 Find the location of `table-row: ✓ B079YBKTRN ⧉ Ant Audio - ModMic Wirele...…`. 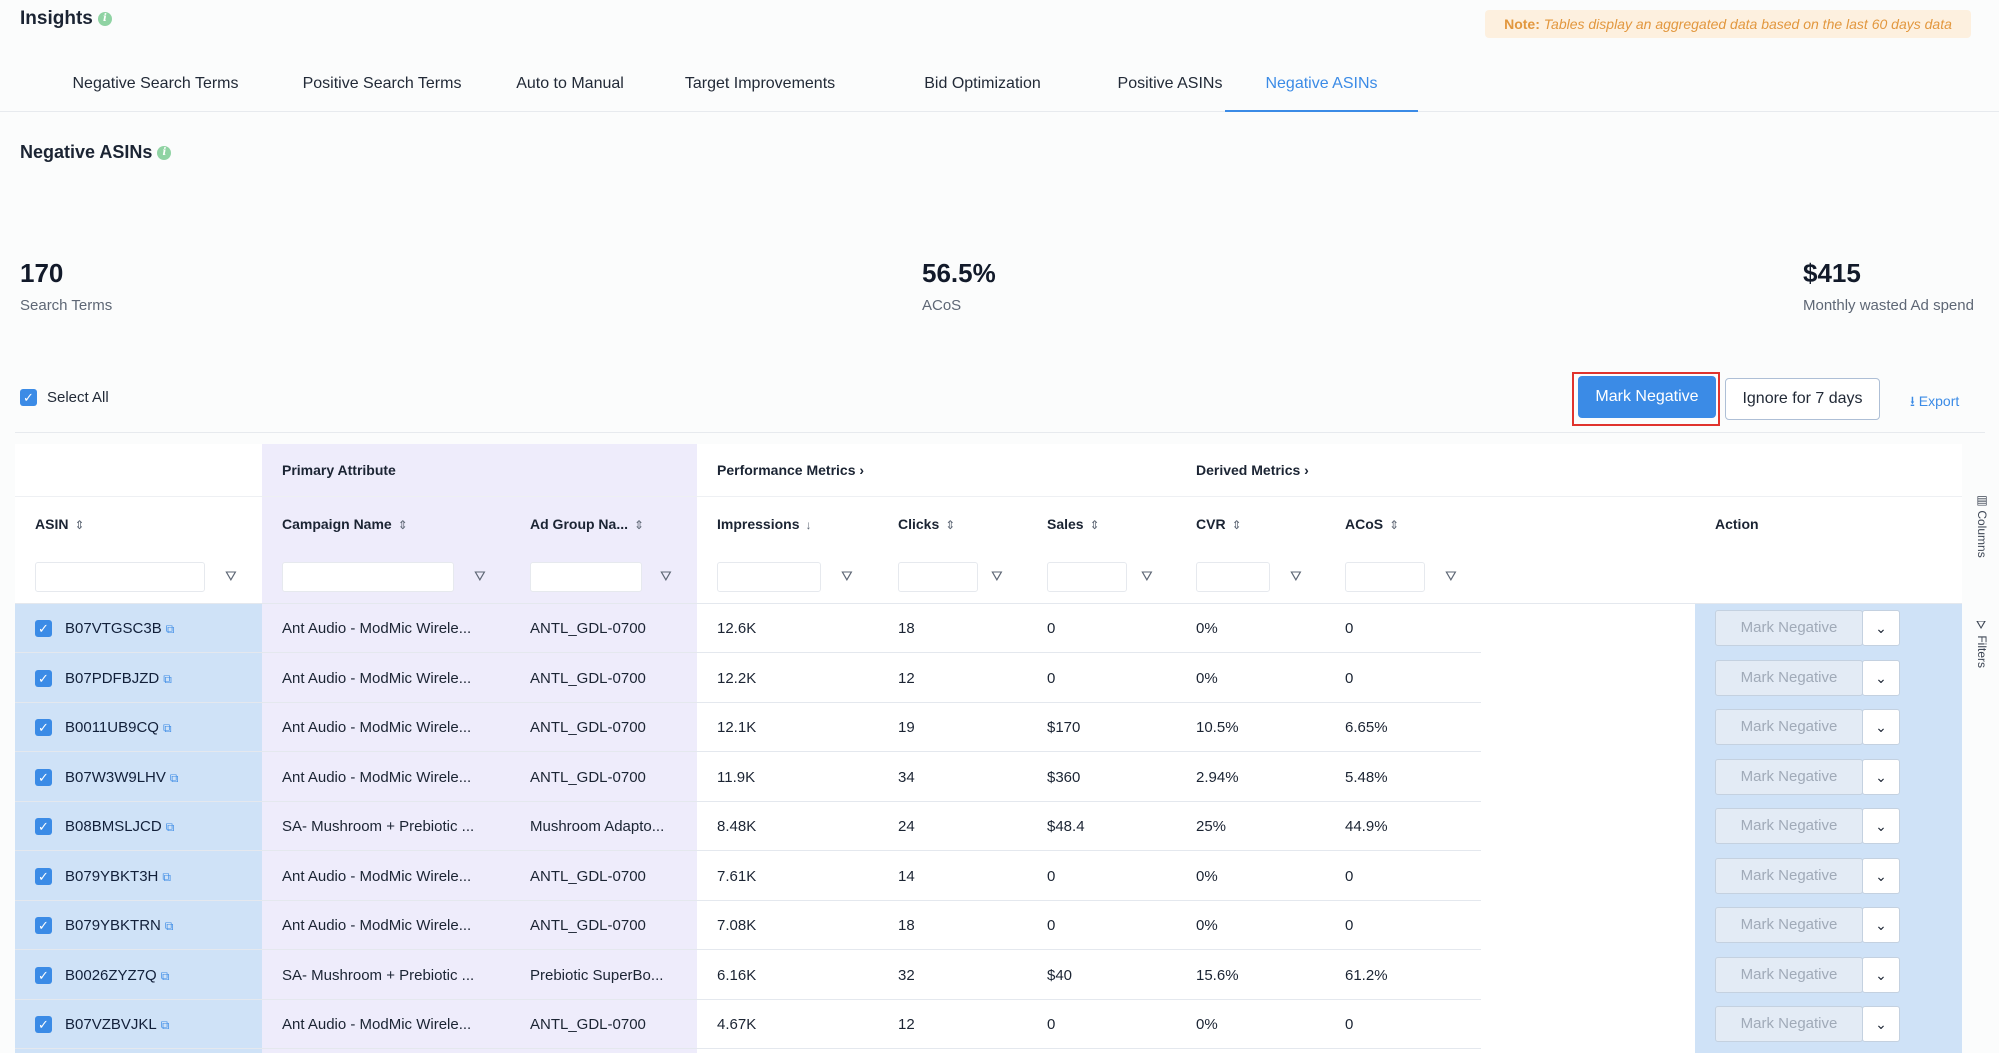

table-row: ✓ B079YBKTRN ⧉ Ant Audio - ModMic Wirele...… is located at coordinates (988, 925).